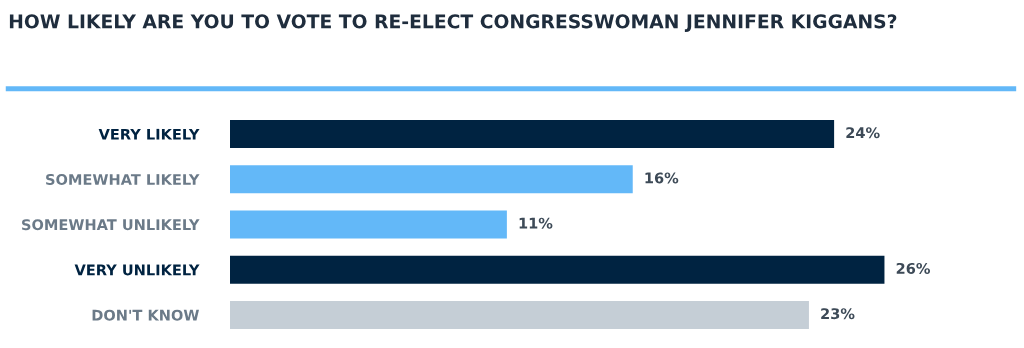  What do you see at coordinates (662, 178) in the screenshot?
I see `data-label: 16%` at bounding box center [662, 178].